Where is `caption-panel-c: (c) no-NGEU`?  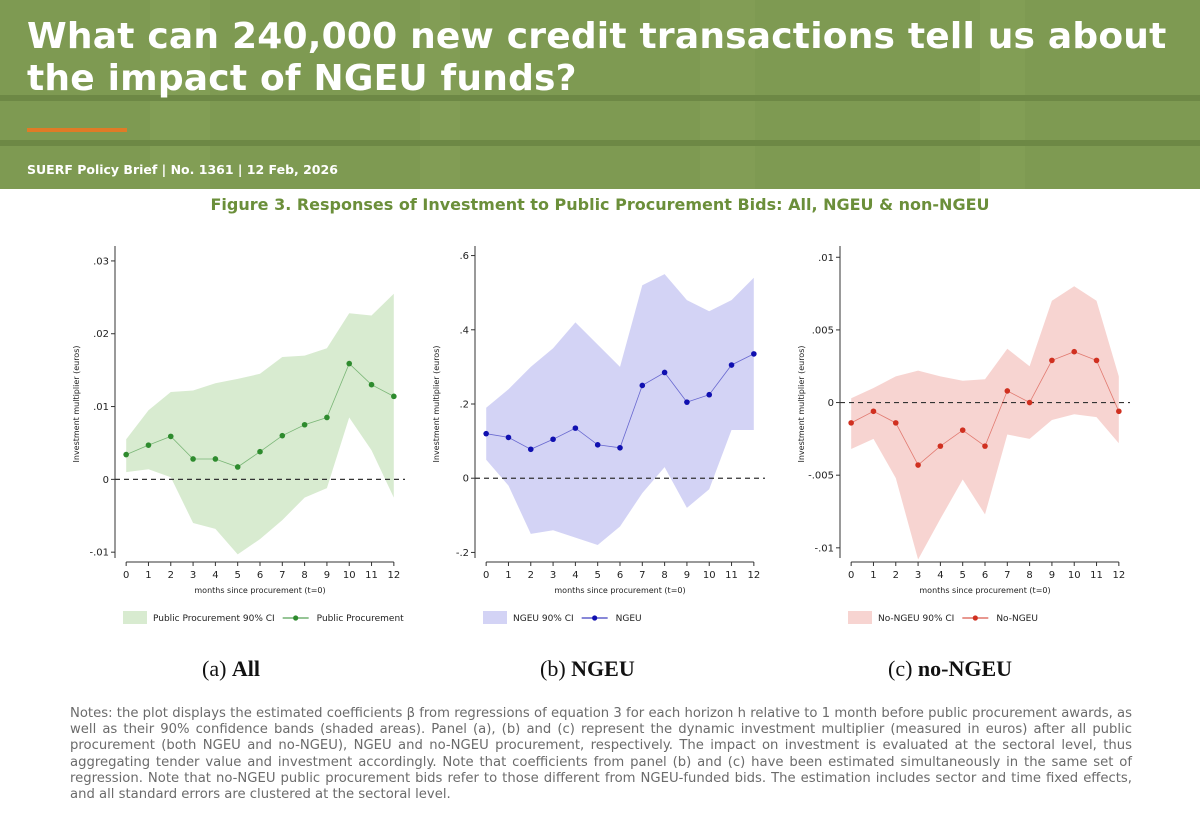
caption-panel-c: (c) no-NGEU is located at coordinates (950, 669).